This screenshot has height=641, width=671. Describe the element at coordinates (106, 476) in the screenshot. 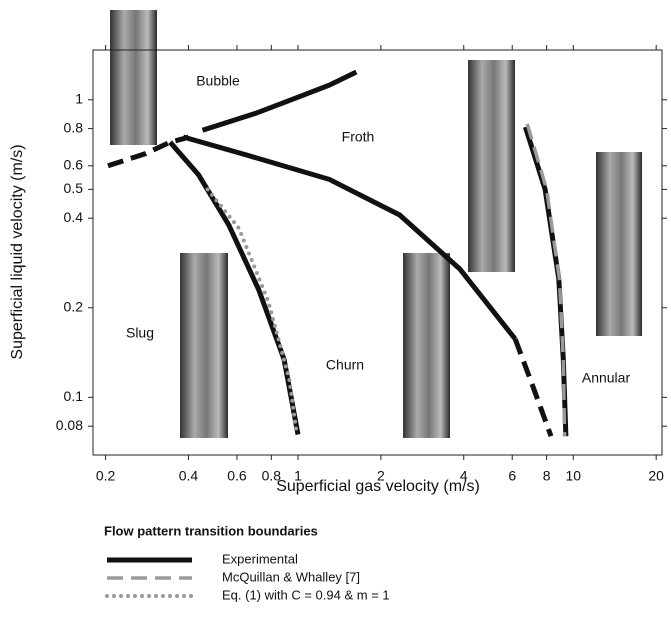

I see `x-tick-label: 0.2` at that location.